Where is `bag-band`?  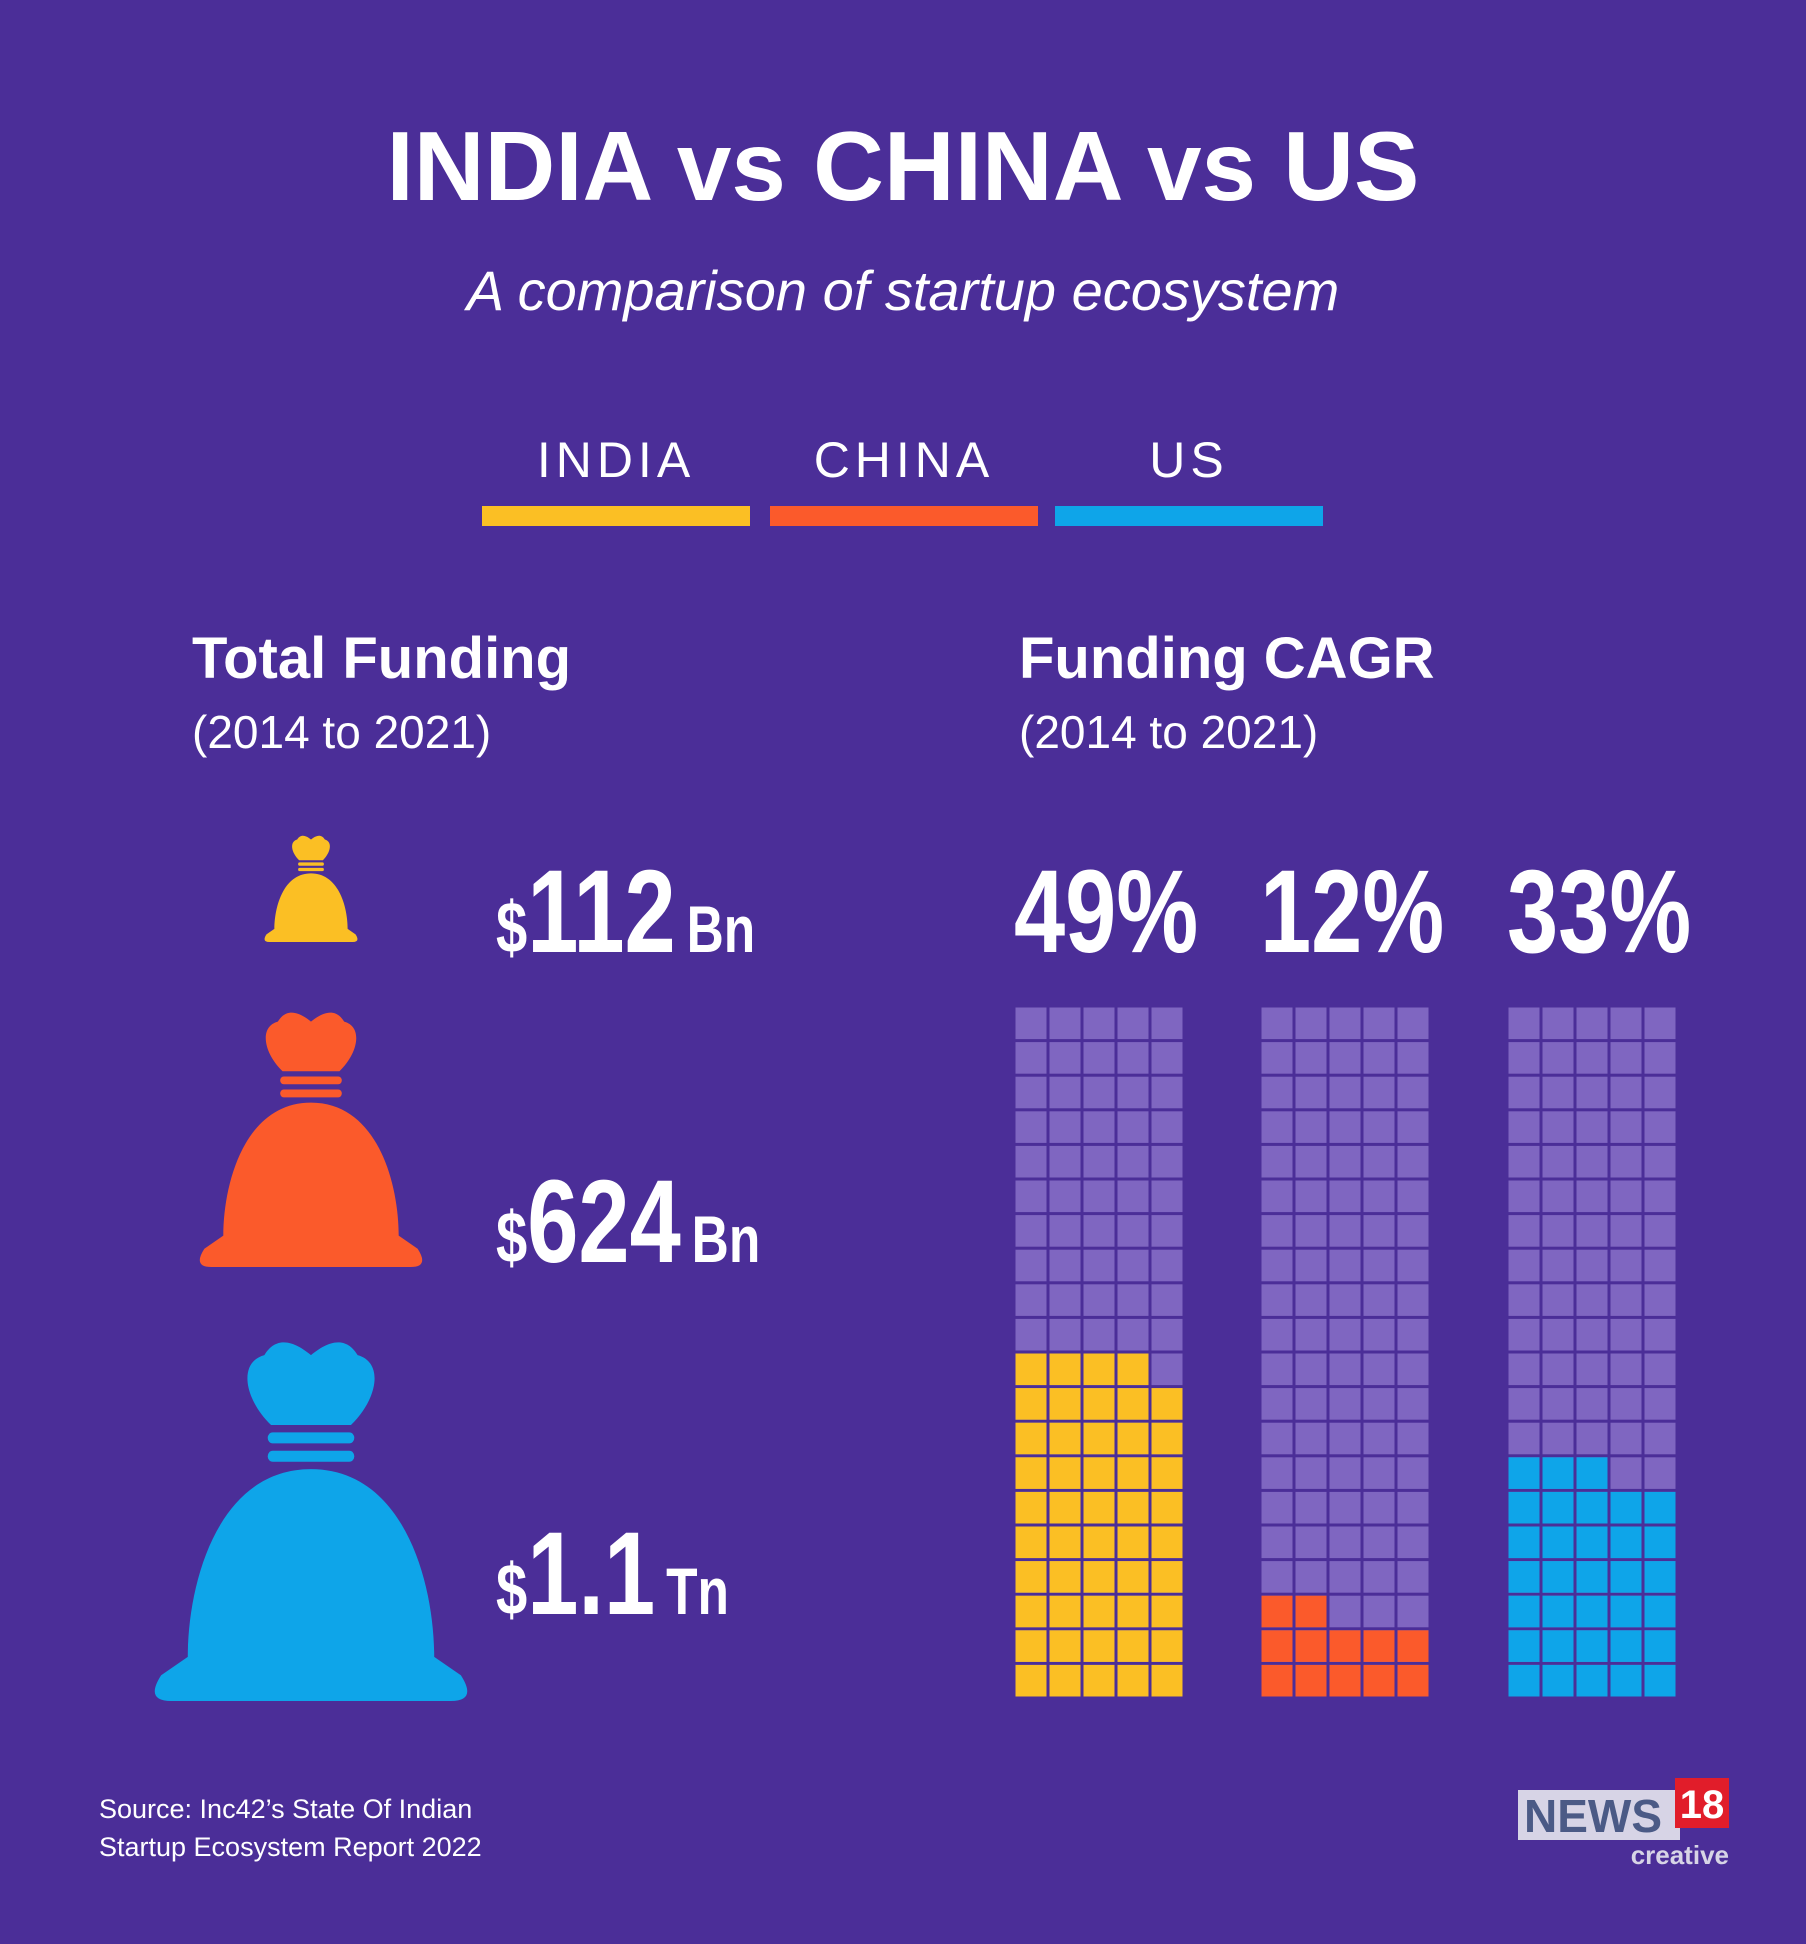 bag-band is located at coordinates (311, 869).